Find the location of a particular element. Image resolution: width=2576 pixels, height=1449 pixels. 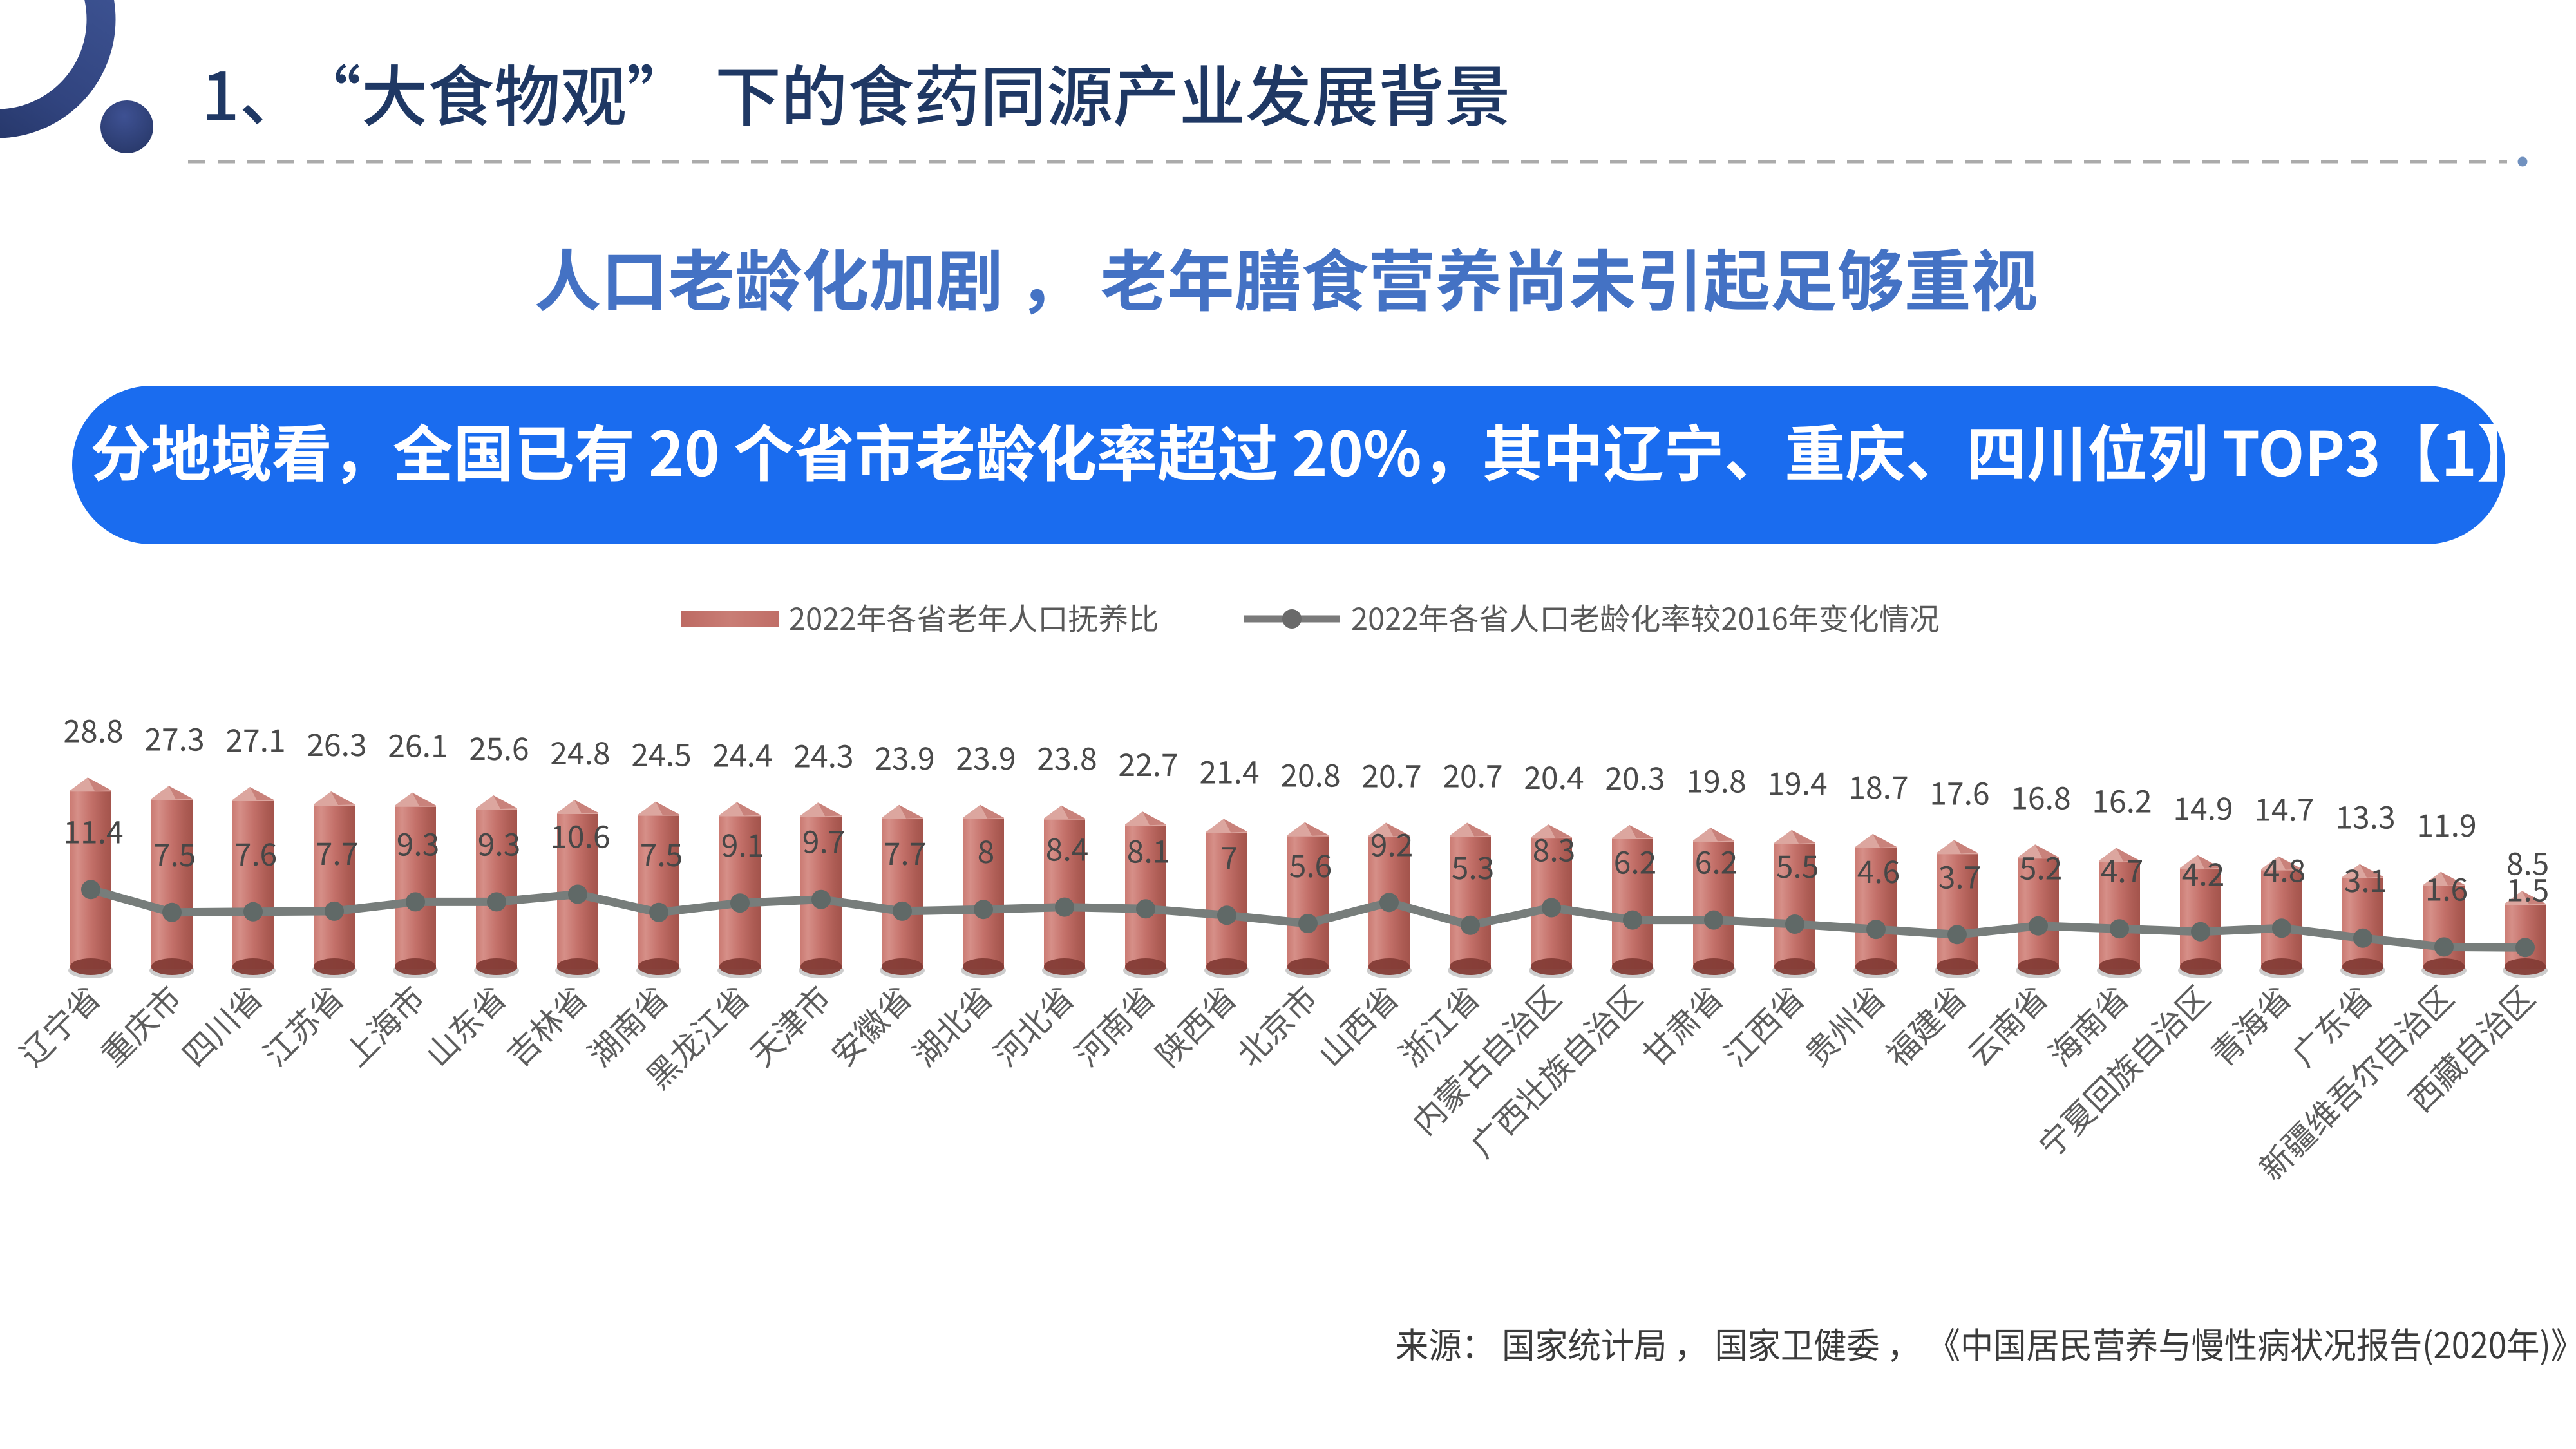

svg-text: 16.2 is located at coordinates (2122, 799).